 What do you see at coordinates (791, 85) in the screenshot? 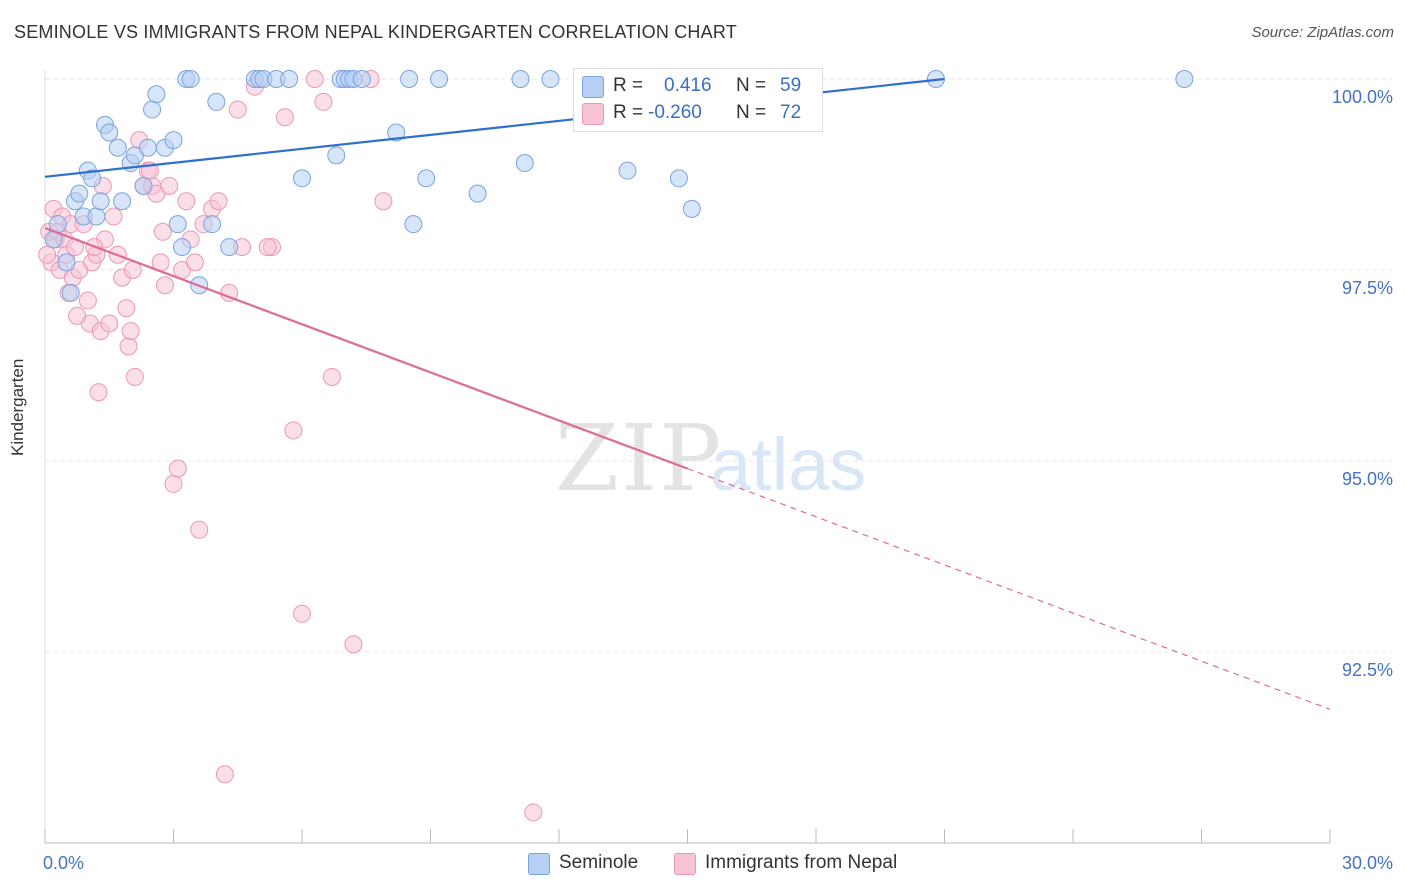
I see `n-value-seminole: 59` at bounding box center [791, 85].